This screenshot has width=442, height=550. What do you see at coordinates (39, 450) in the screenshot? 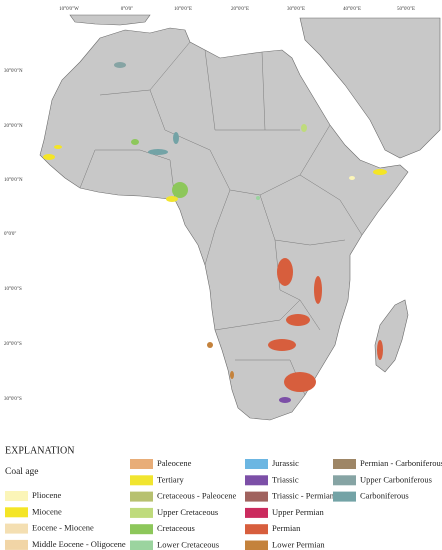
I see `legend-heading: EXPLANATION` at bounding box center [39, 450].